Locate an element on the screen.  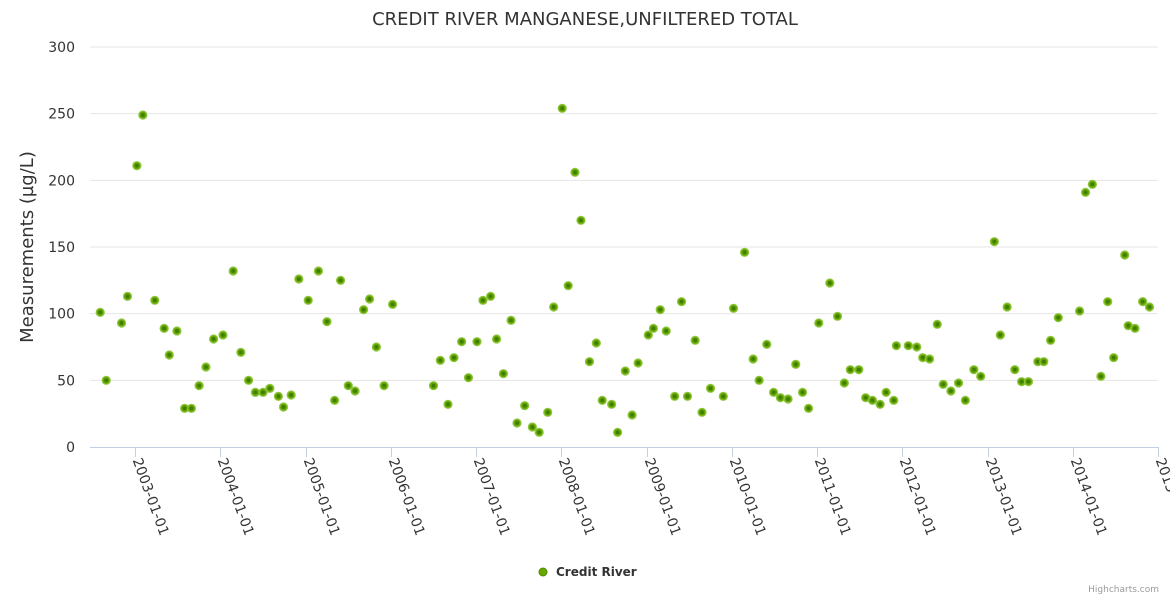
y-tick-label: 200 is located at coordinates (61, 181).